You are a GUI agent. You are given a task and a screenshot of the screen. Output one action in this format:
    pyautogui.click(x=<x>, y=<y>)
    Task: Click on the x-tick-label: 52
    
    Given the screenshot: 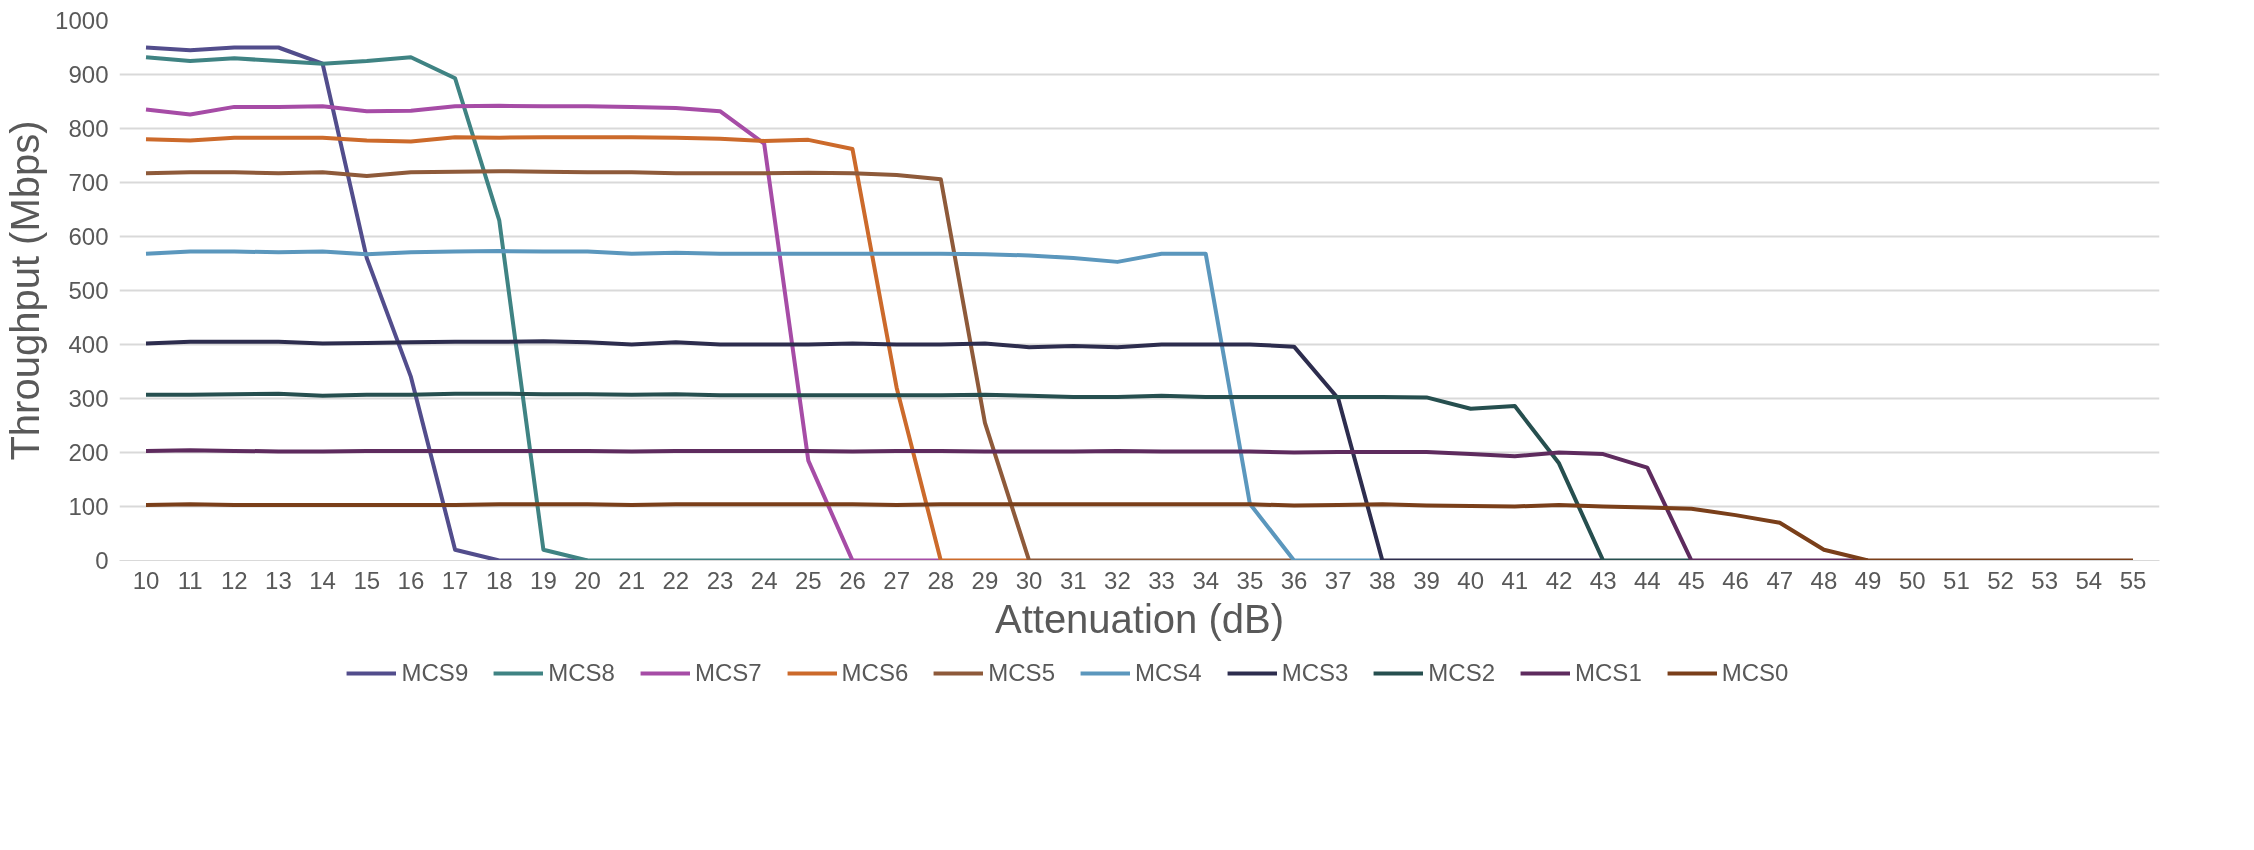 What is the action you would take?
    pyautogui.click(x=2000, y=580)
    